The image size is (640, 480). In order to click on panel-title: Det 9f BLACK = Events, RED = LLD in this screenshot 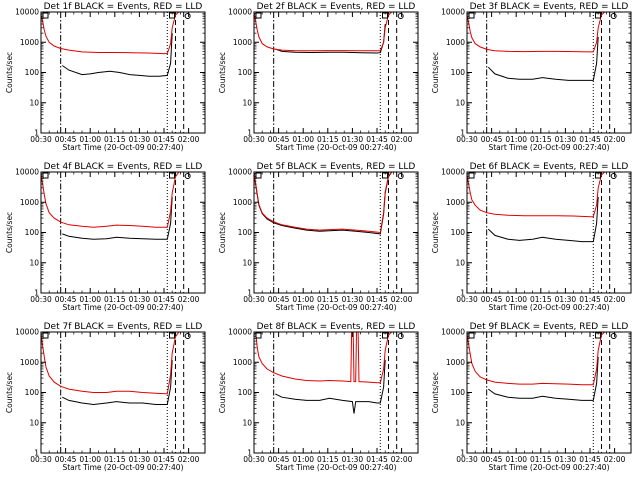, I will do `click(549, 327)`.